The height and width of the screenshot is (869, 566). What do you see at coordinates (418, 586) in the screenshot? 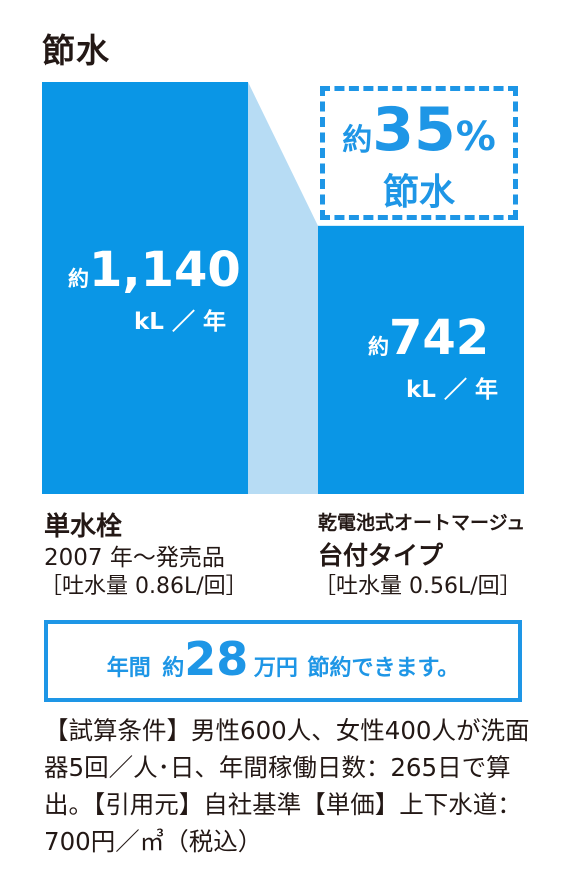
I see `category-2-sub2: ［吐水量 0.56L/回］` at bounding box center [418, 586].